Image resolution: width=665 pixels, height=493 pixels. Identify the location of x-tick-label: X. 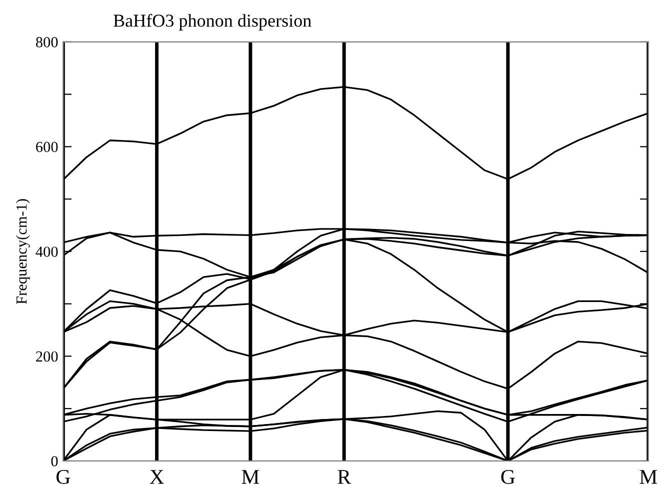
(157, 477).